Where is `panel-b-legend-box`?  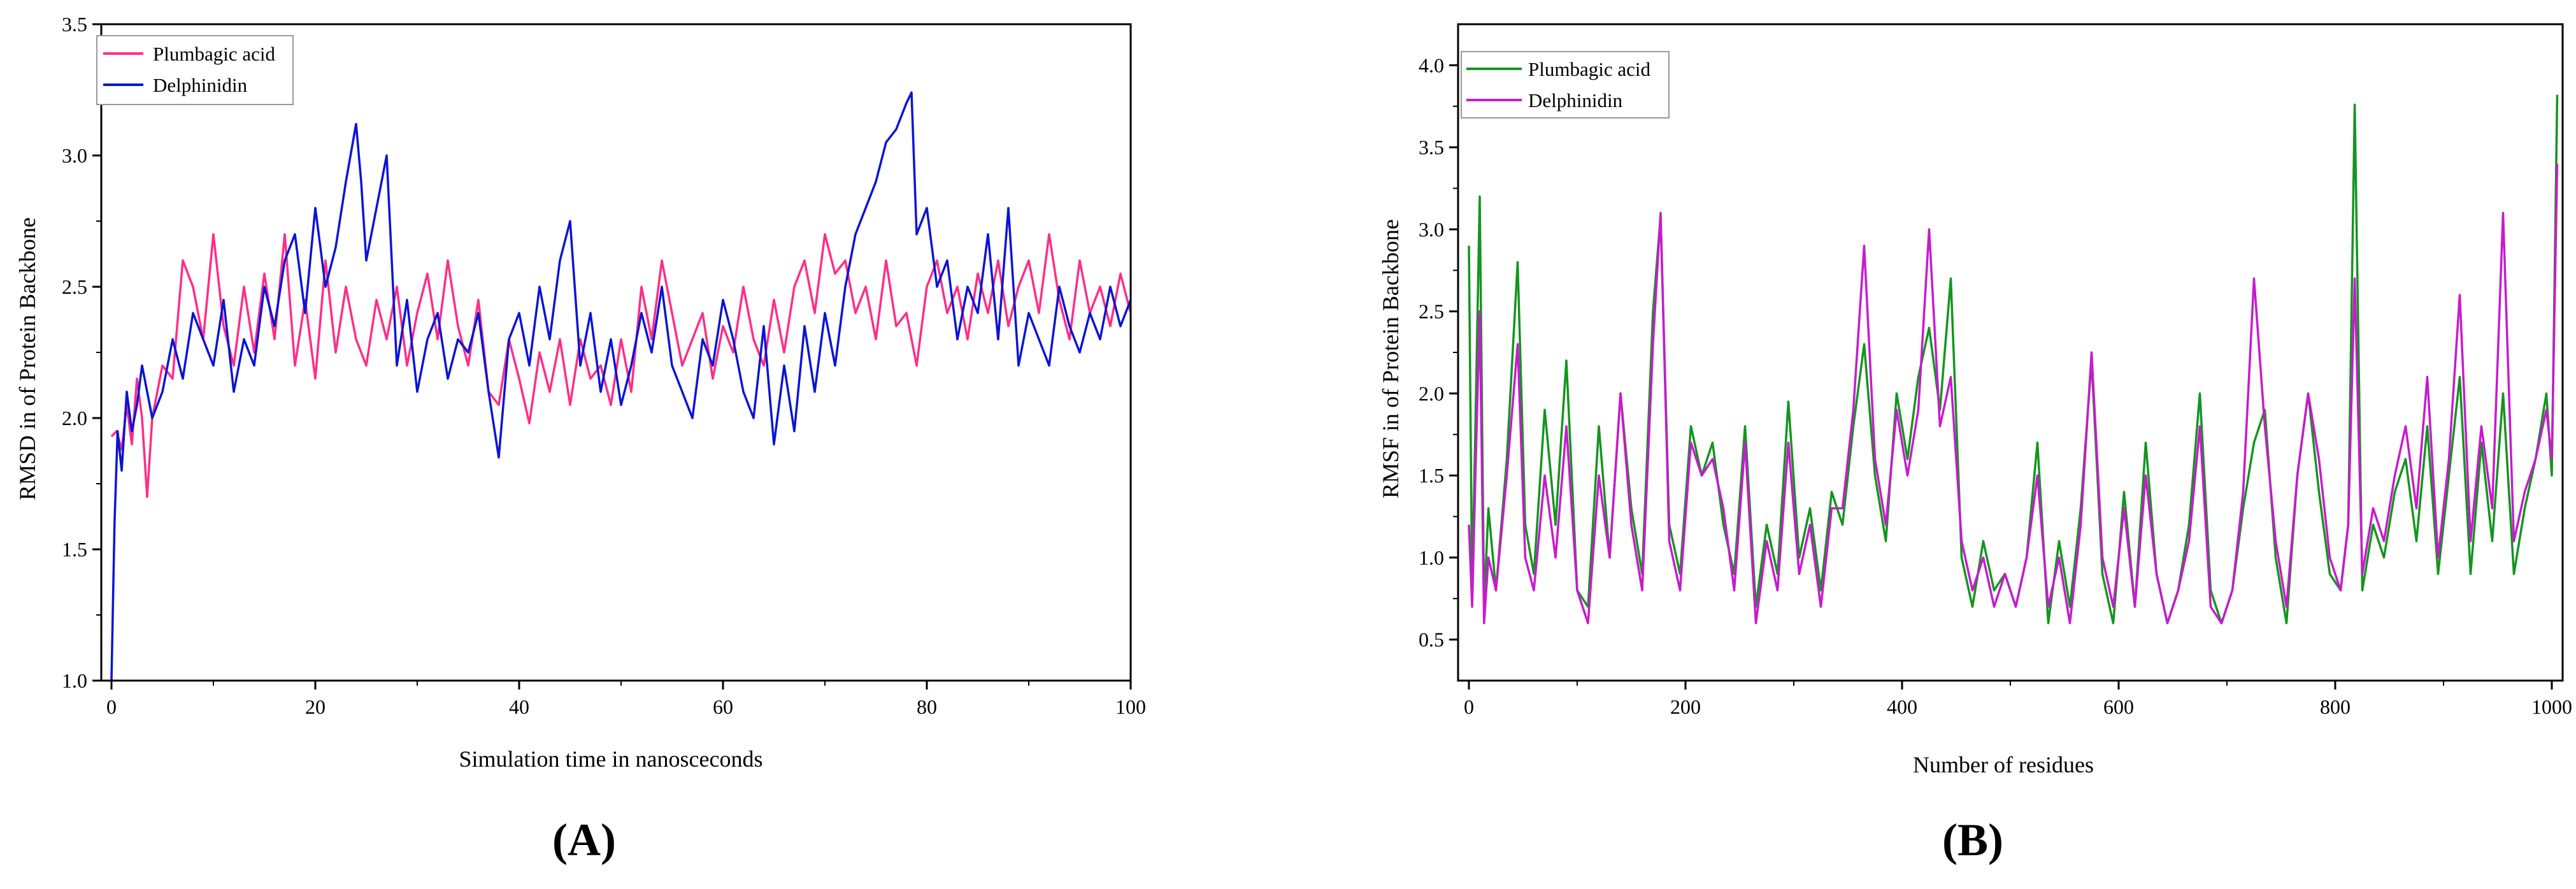
panel-b-legend-box is located at coordinates (1566, 85).